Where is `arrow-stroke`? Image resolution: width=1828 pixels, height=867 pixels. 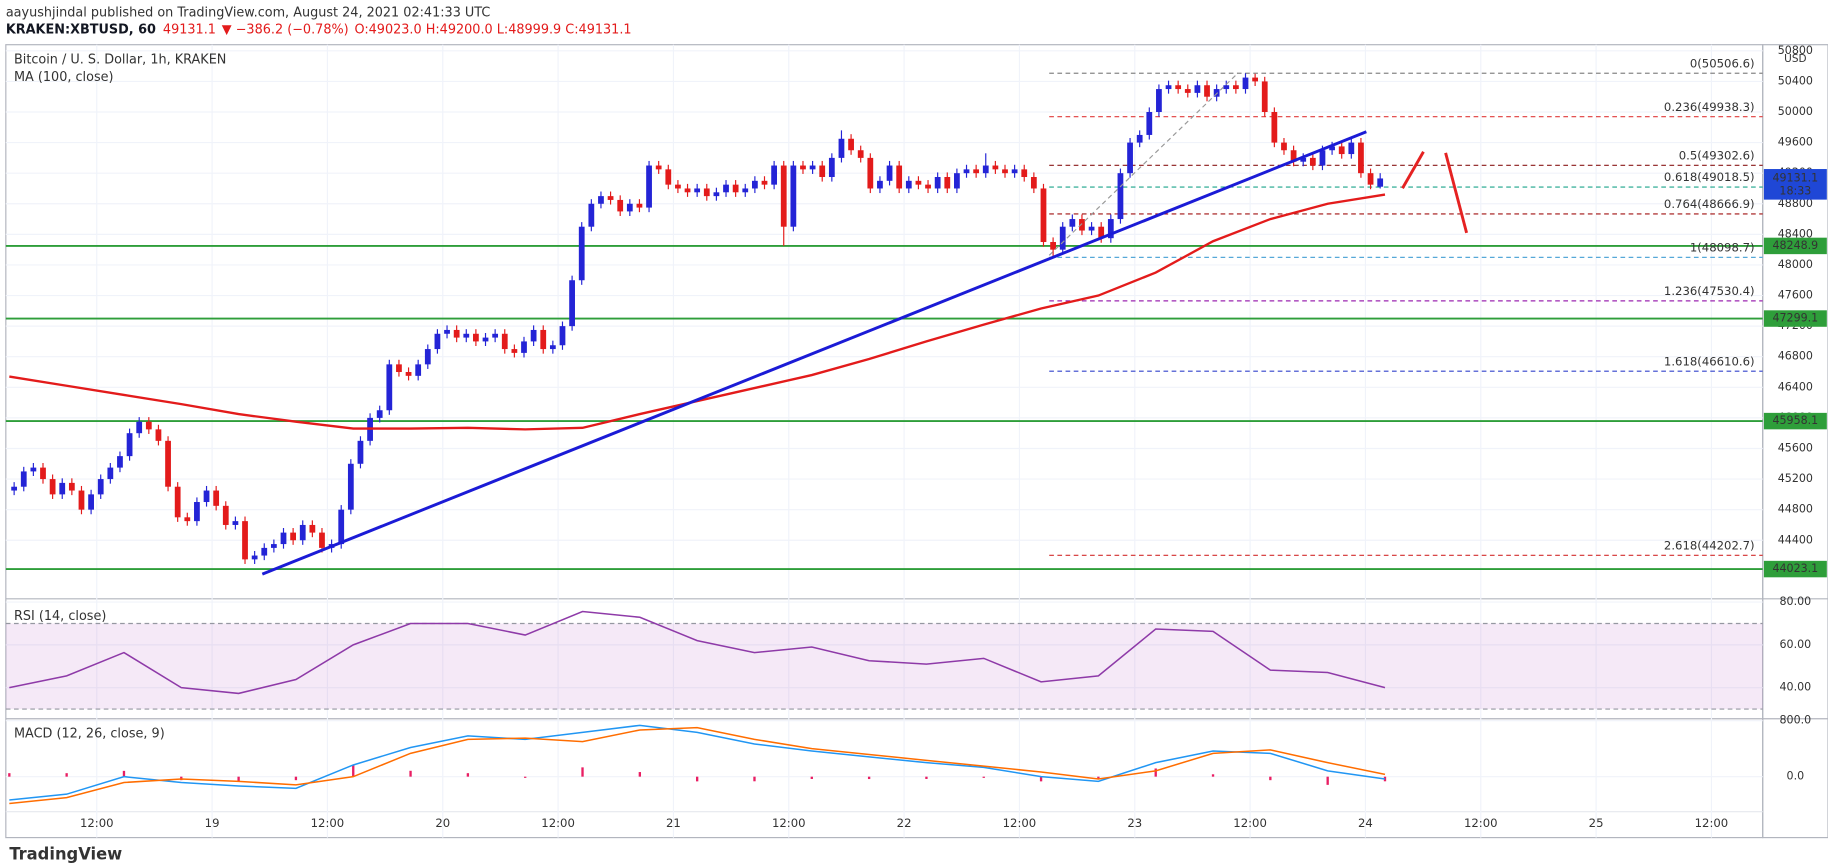
arrow-stroke is located at coordinates (1456, 193).